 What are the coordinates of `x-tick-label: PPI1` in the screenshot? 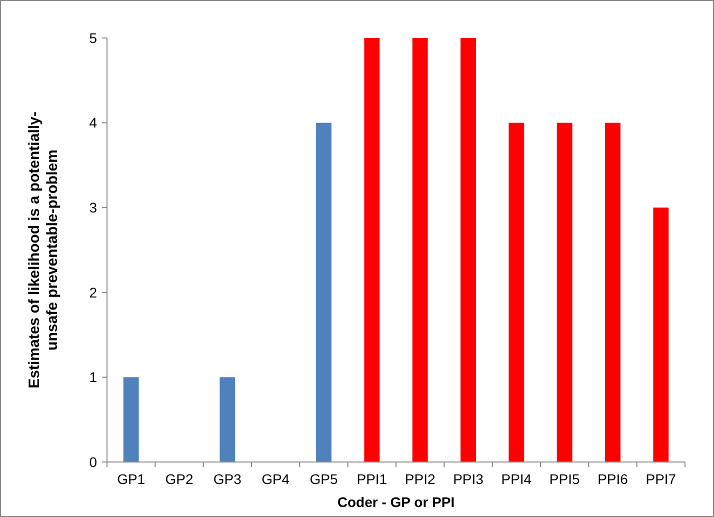 It's located at (372, 479).